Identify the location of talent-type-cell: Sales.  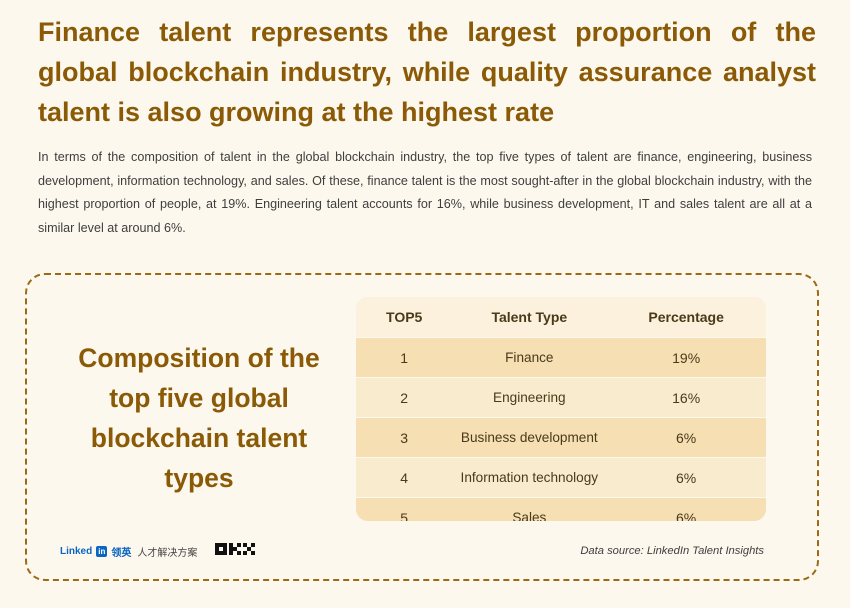
(529, 509).